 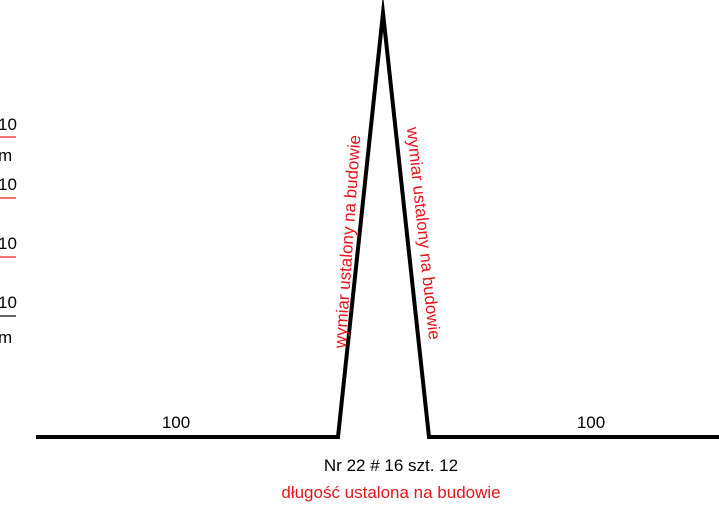 I want to click on right-leg-annotation: wymiar ustalony na budowie, so click(x=423, y=232).